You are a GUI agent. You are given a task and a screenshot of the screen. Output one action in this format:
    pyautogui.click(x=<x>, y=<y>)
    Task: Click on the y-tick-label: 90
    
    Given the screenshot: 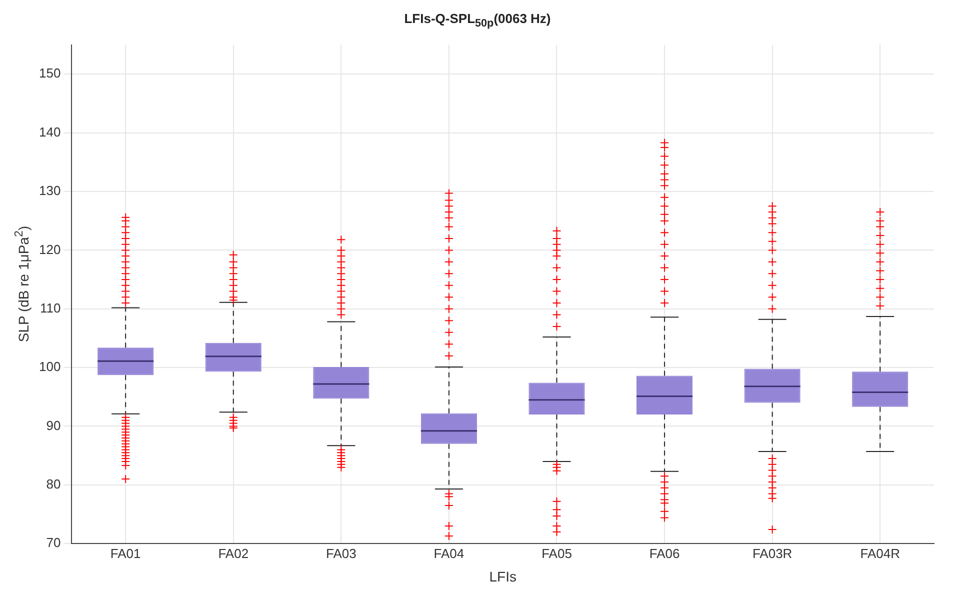 What is the action you would take?
    pyautogui.click(x=53, y=425)
    